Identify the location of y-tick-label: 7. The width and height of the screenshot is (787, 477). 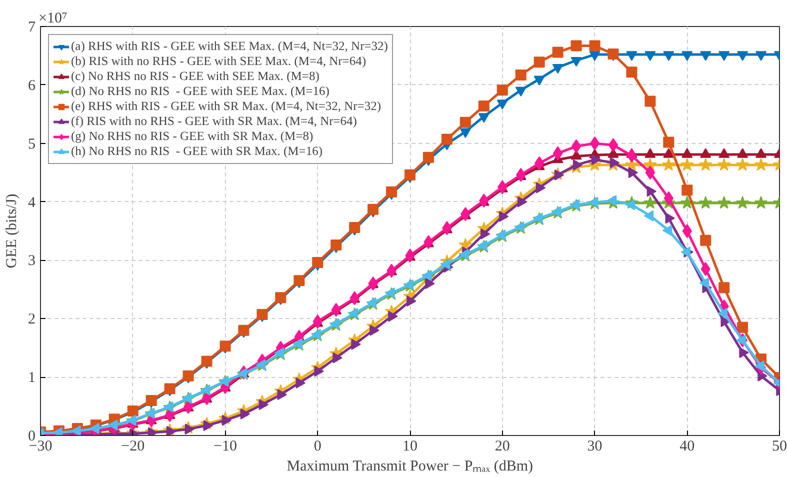
(32, 28).